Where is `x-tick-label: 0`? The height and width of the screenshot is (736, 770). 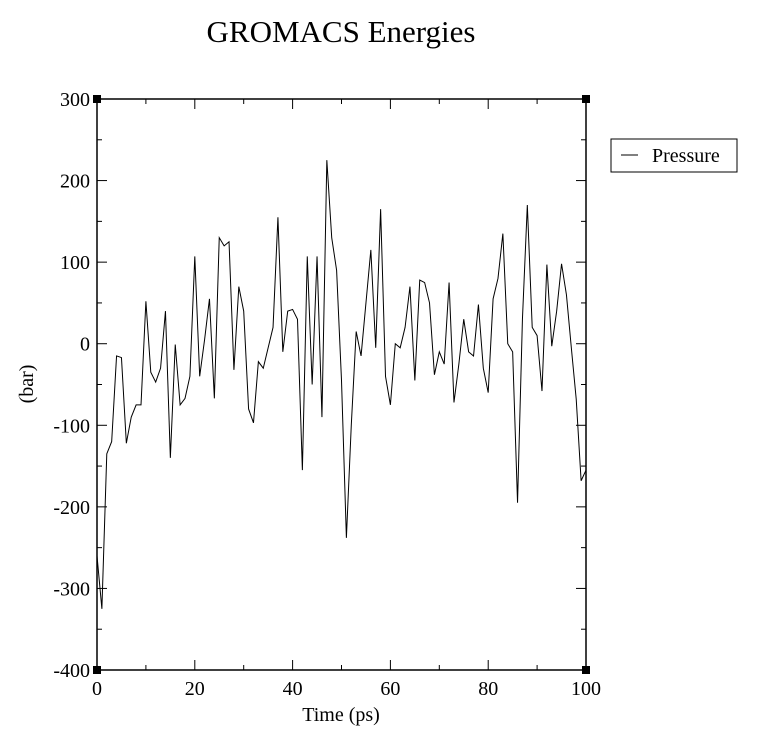 x-tick-label: 0 is located at coordinates (97, 689).